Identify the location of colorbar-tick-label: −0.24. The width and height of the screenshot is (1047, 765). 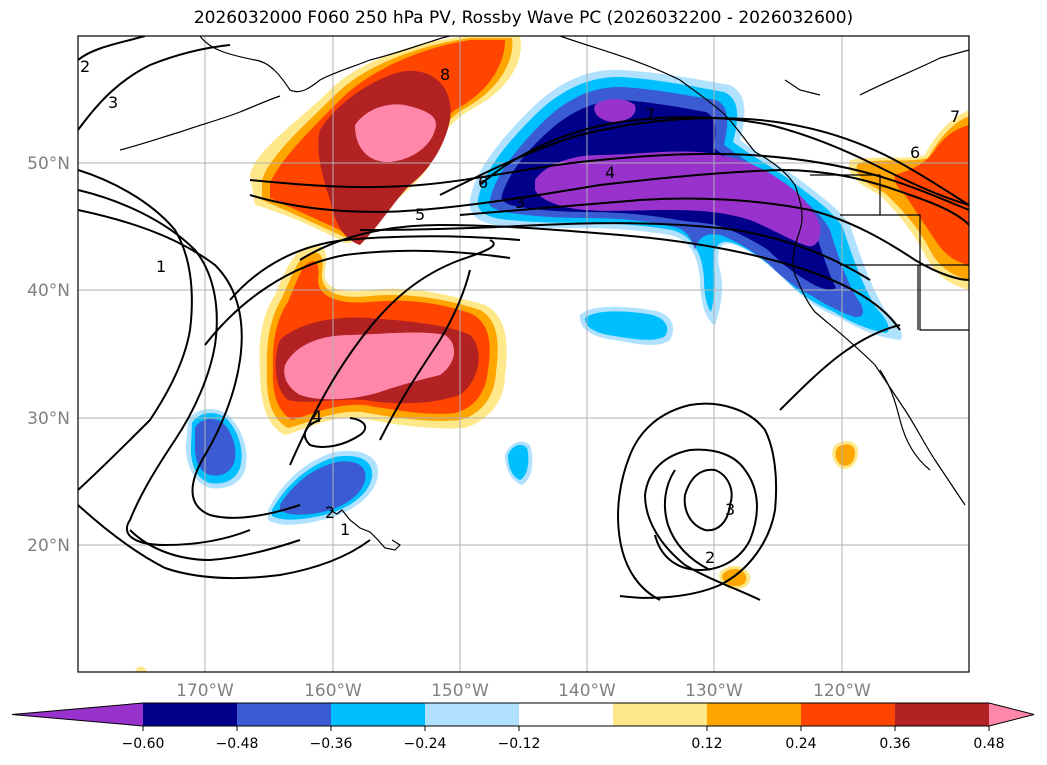
(425, 744).